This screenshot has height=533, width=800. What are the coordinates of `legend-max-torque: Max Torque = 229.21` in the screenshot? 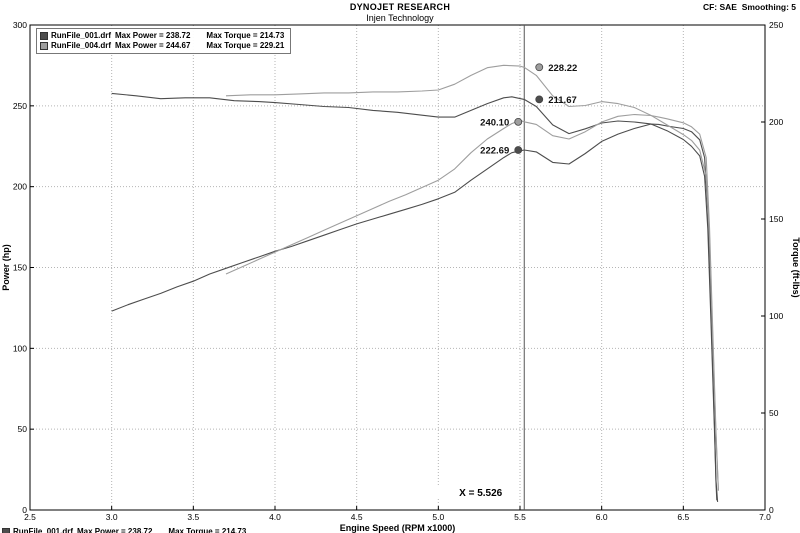 It's located at (245, 45).